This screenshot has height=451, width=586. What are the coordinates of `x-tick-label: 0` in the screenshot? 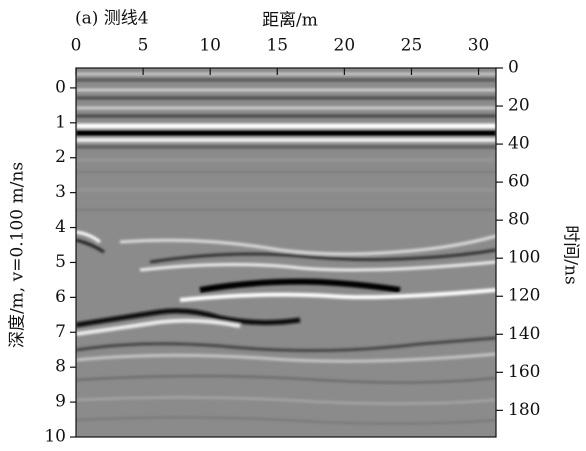 It's located at (76, 46).